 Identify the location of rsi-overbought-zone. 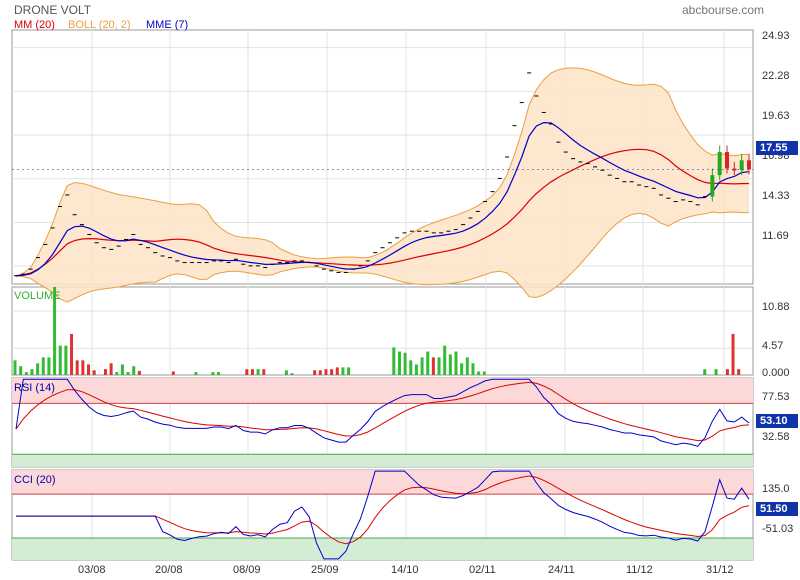
(382, 391).